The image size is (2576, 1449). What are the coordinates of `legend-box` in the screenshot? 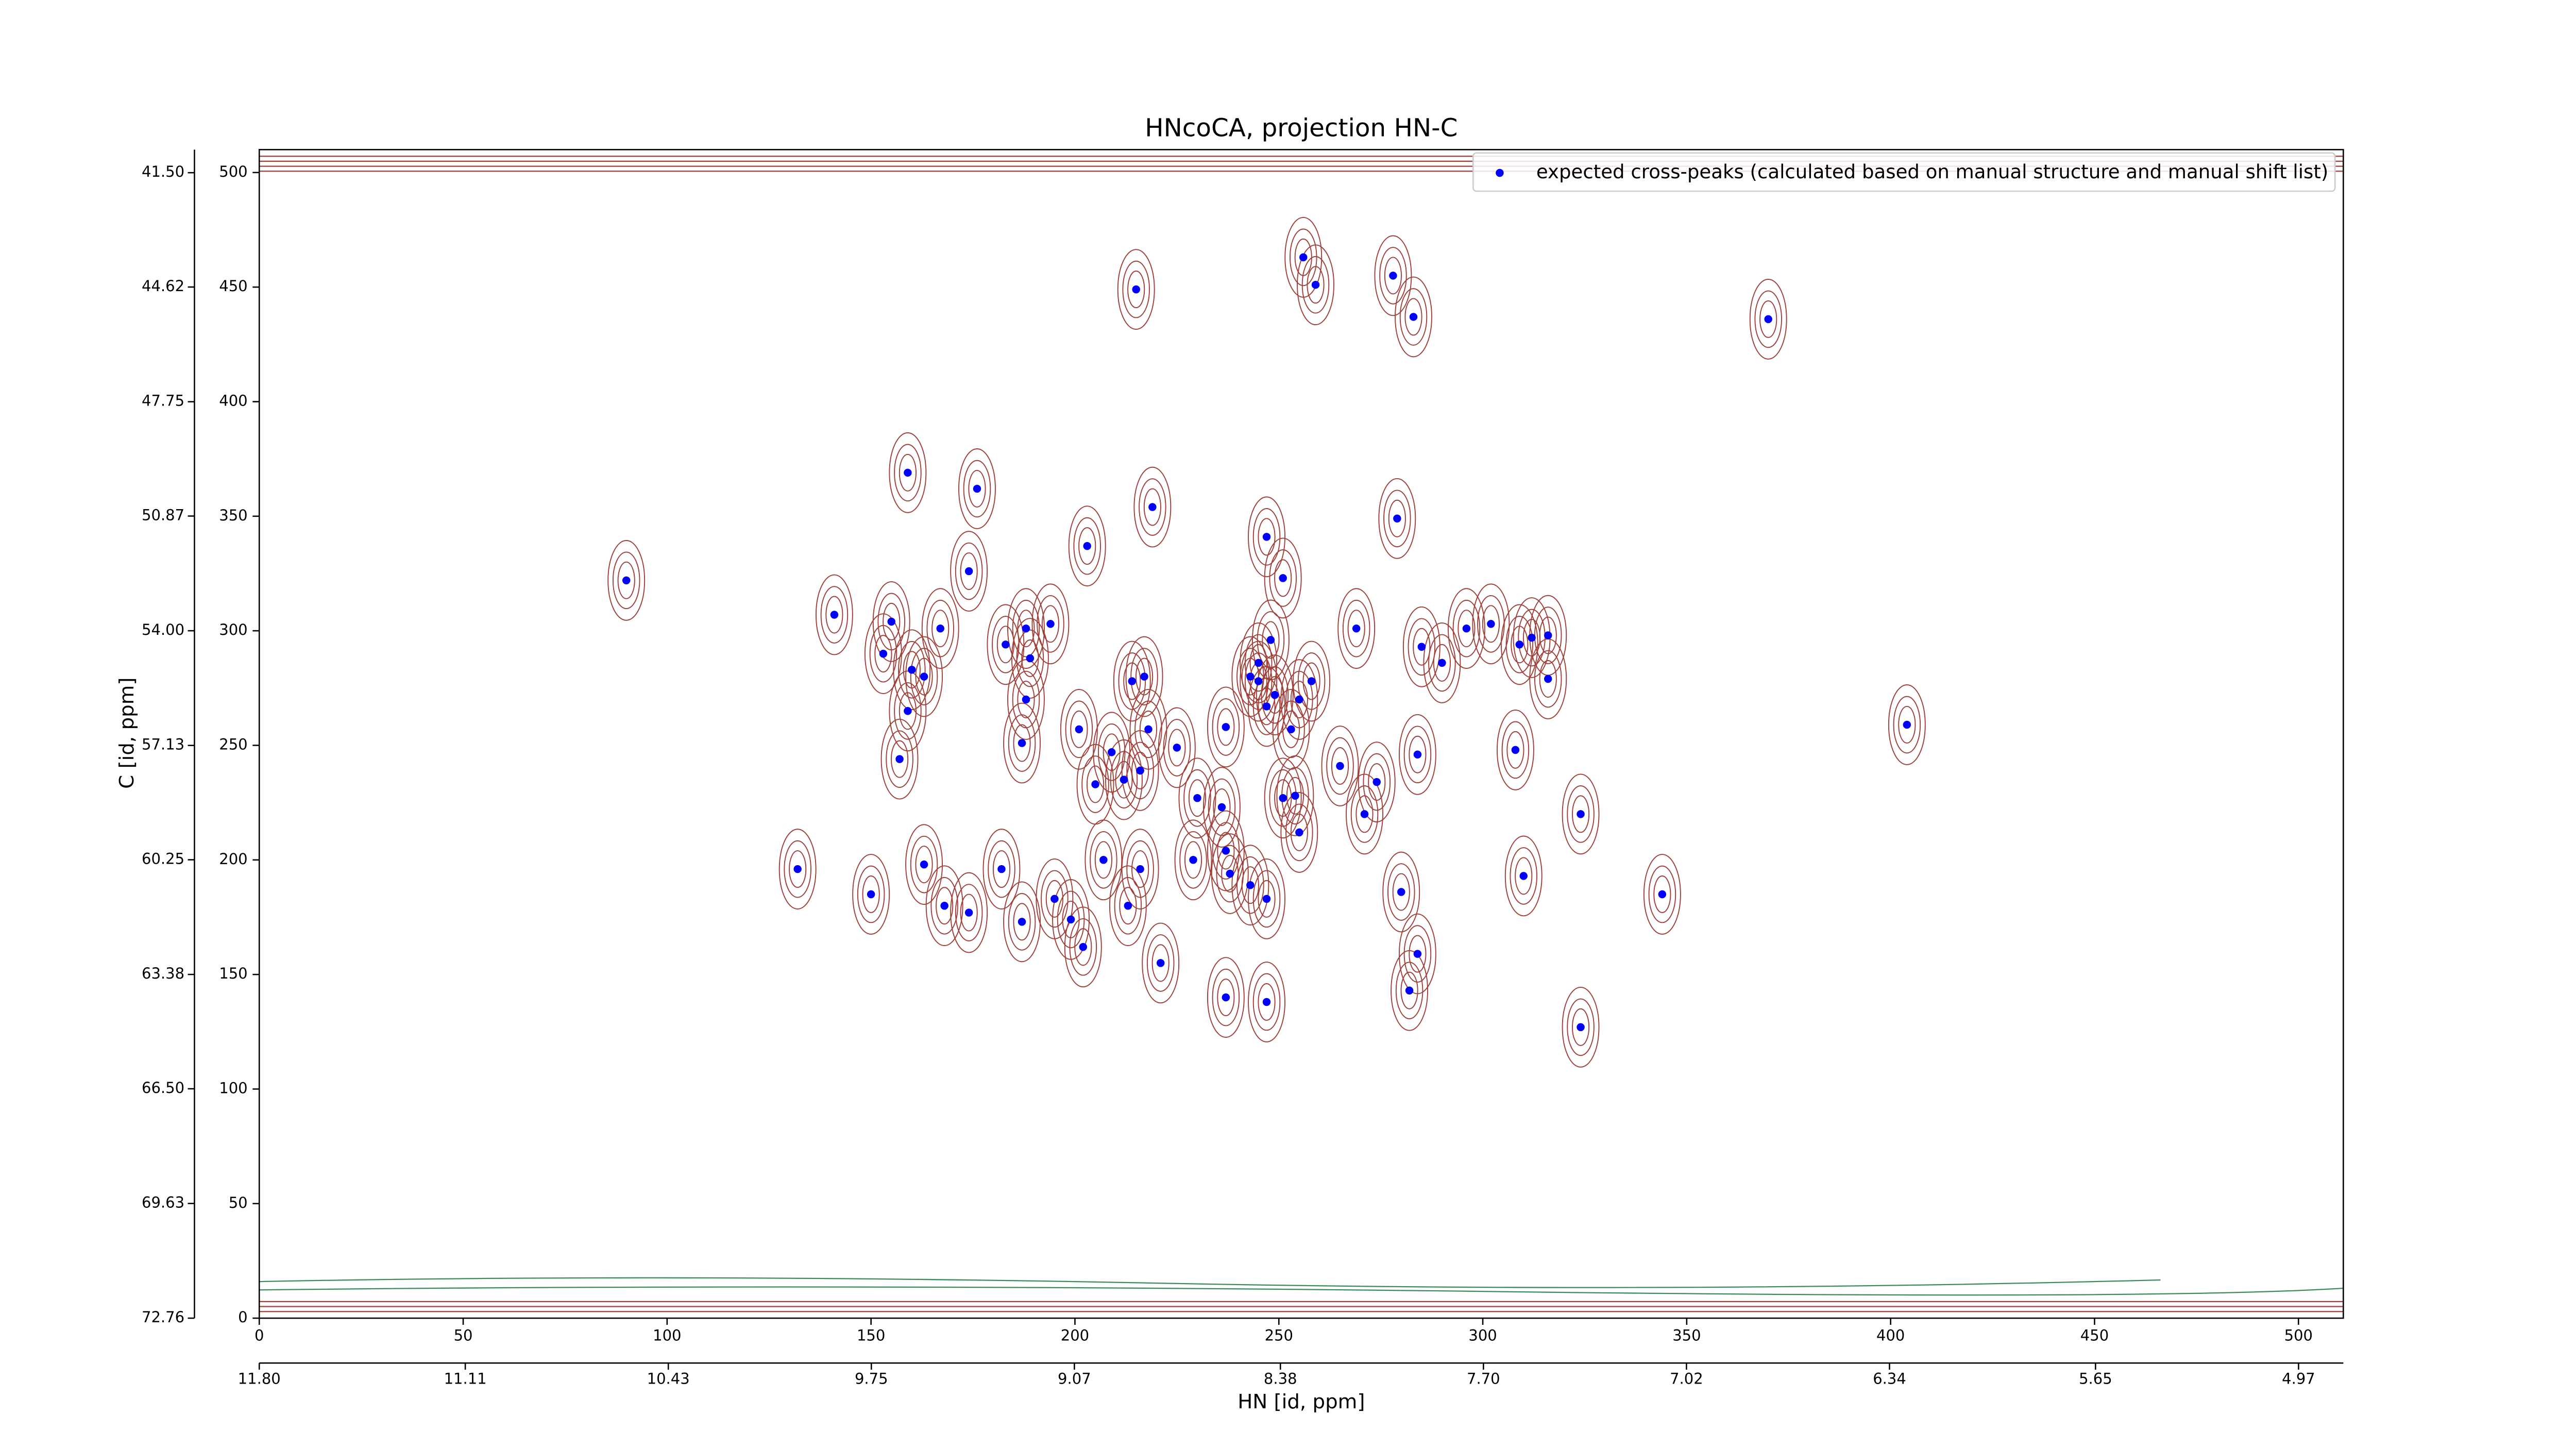 It's located at (1904, 172).